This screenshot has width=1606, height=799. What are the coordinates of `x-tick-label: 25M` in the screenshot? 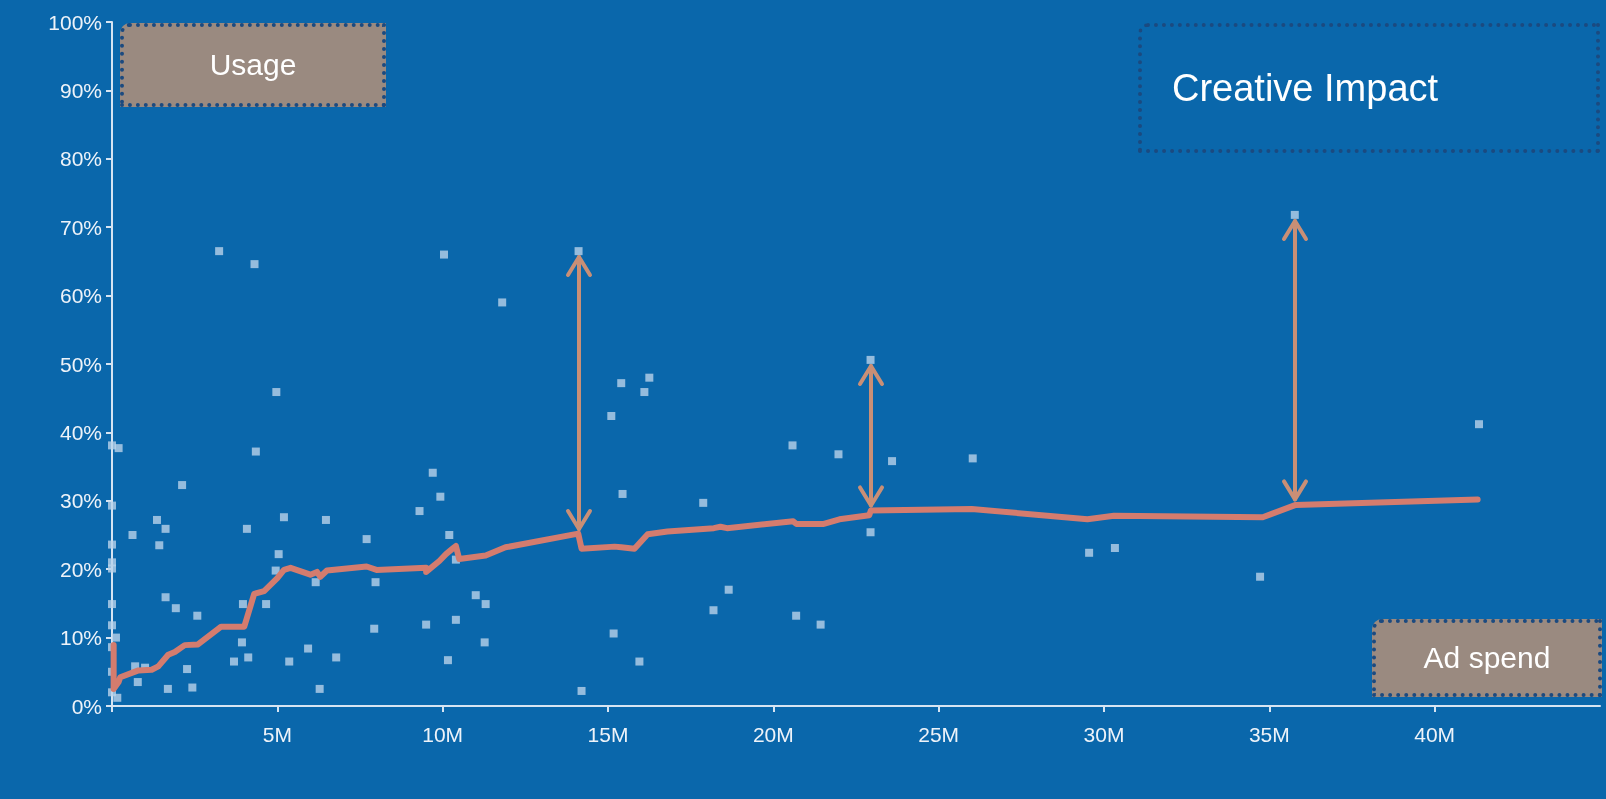 It's located at (939, 734).